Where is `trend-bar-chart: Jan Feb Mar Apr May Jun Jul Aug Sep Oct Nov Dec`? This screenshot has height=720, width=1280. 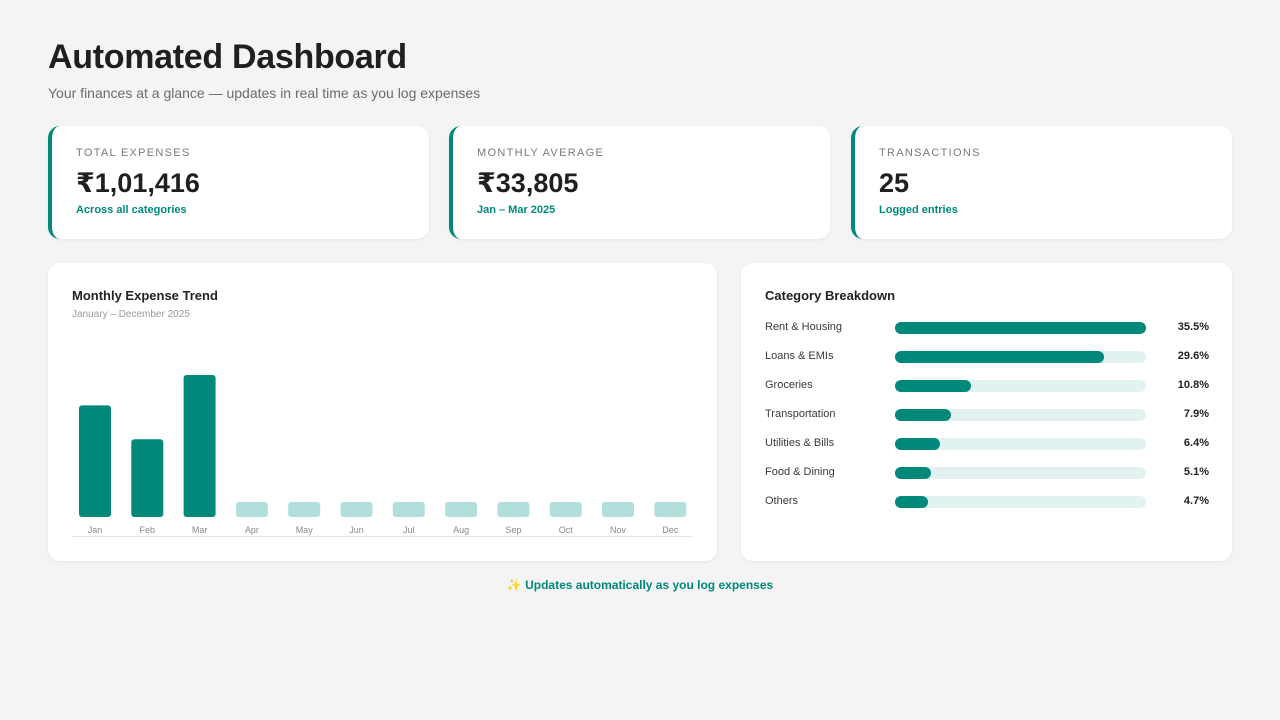
trend-bar-chart: Jan Feb Mar Apr May Jun Jul Aug Sep Oct Nov Dec is located at coordinates (382, 456).